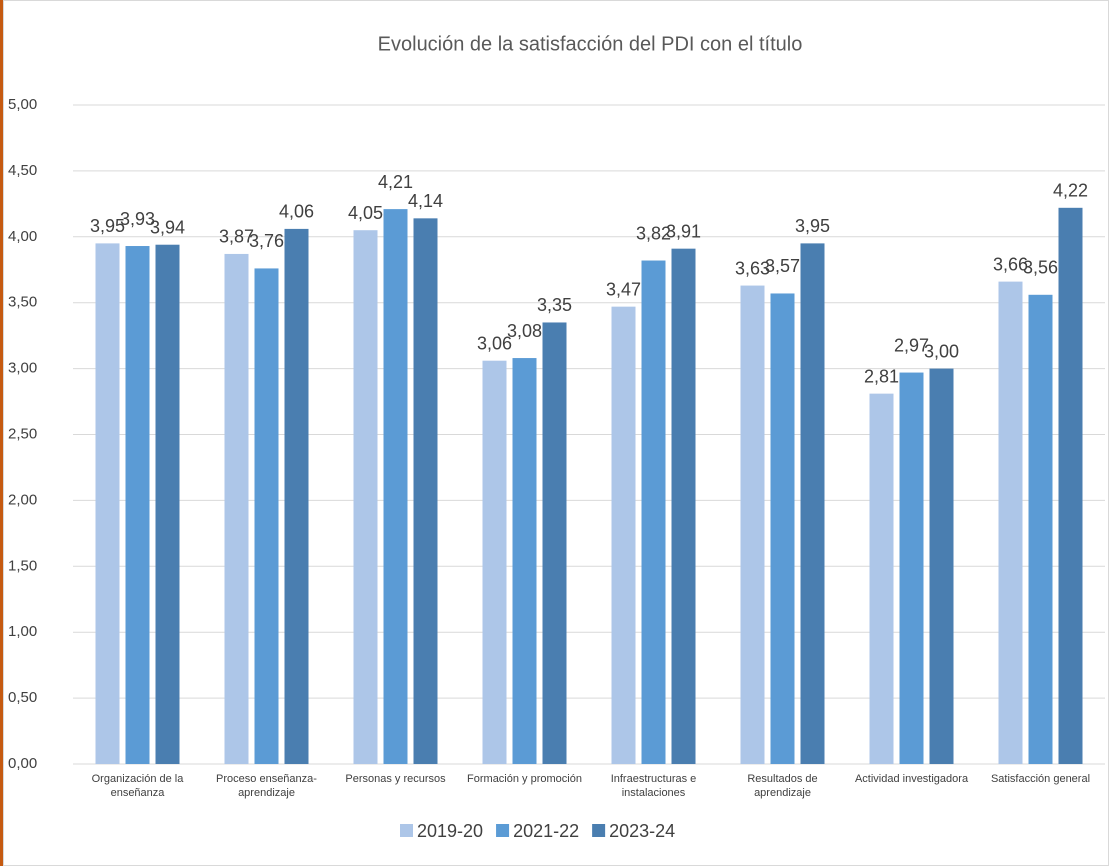 This screenshot has height=866, width=1110. What do you see at coordinates (22, 104) in the screenshot?
I see `y-tick-label: 5,00` at bounding box center [22, 104].